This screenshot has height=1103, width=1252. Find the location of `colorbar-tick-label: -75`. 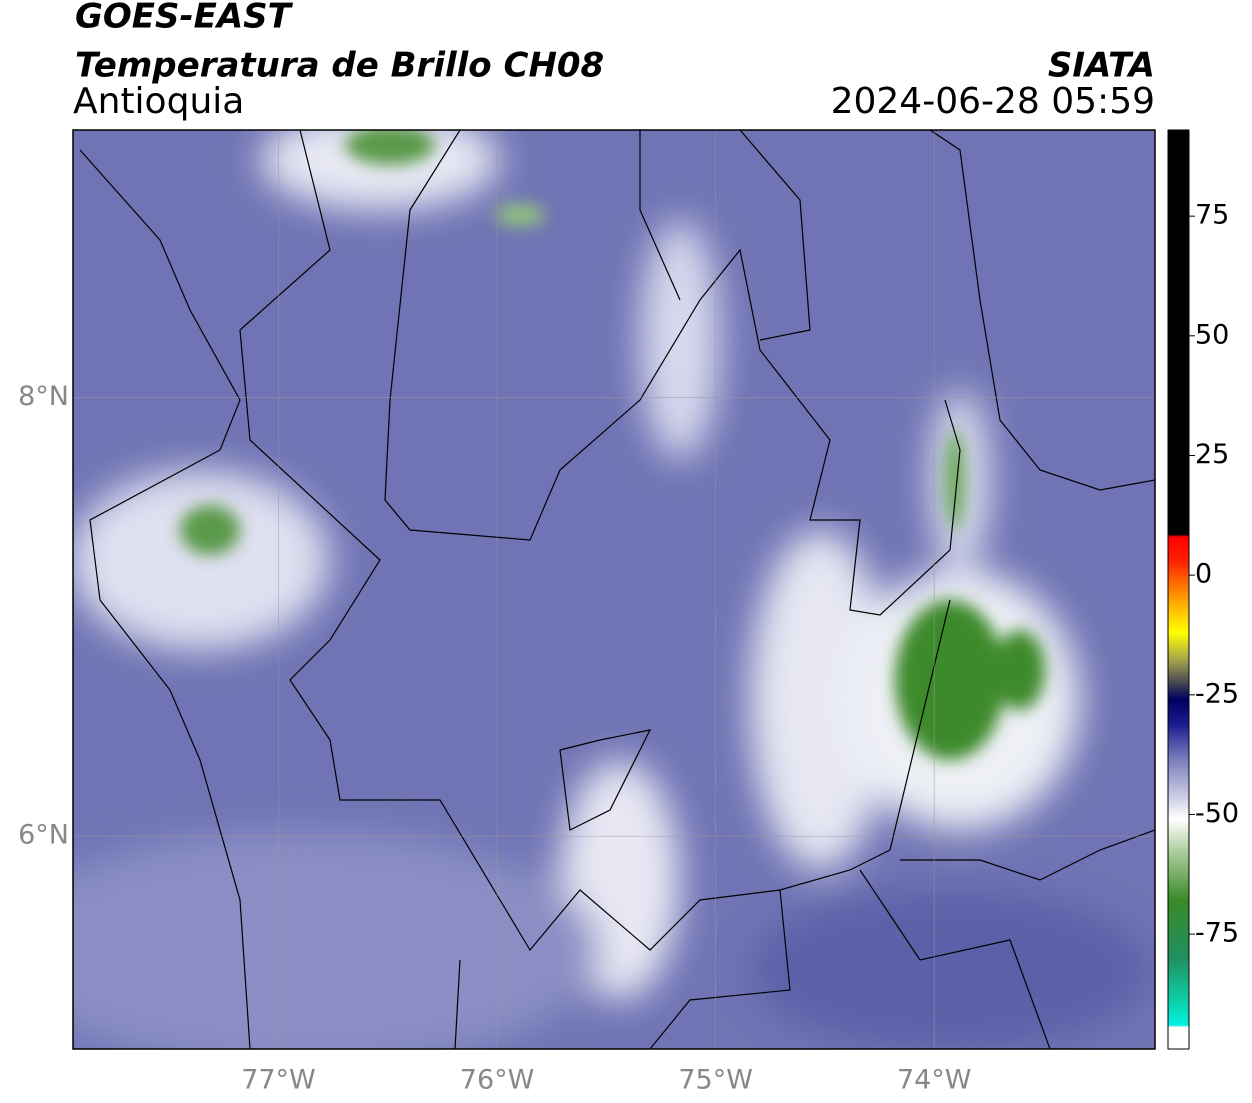

colorbar-tick-label: -75 is located at coordinates (1217, 933).